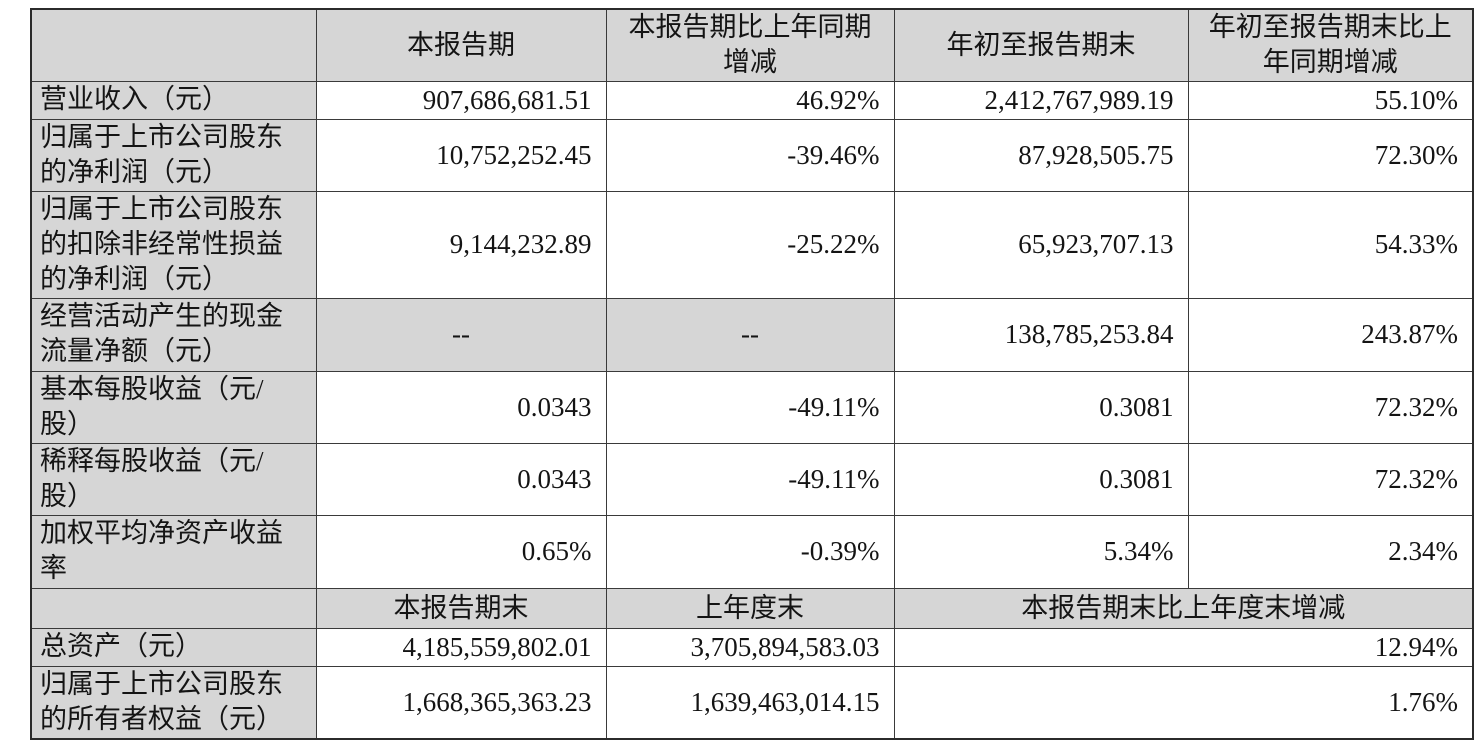 This screenshot has height=751, width=1479. Describe the element at coordinates (1183, 608) in the screenshot. I see `subheader-period-end-change: 本报告期末比上年度末增减` at that location.